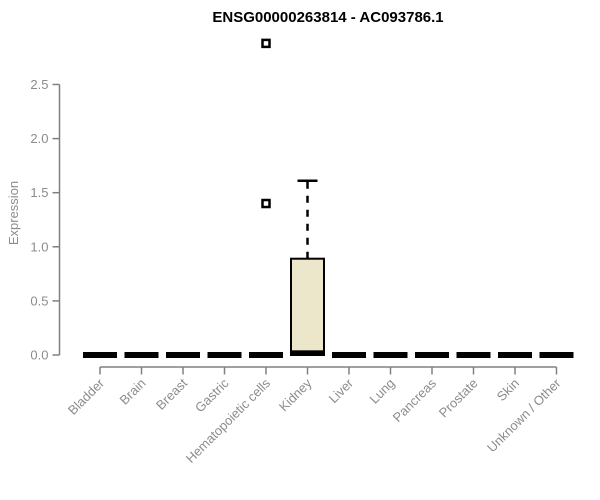 The height and width of the screenshot is (500, 600). I want to click on x-category-label: Bladder, so click(86, 396).